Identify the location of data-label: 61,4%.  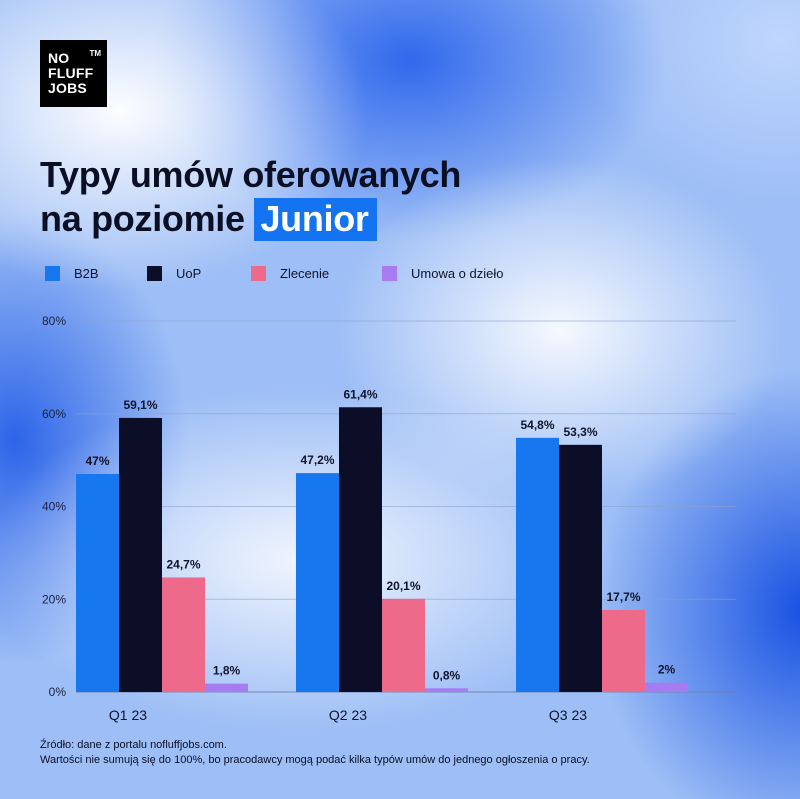
(360, 394).